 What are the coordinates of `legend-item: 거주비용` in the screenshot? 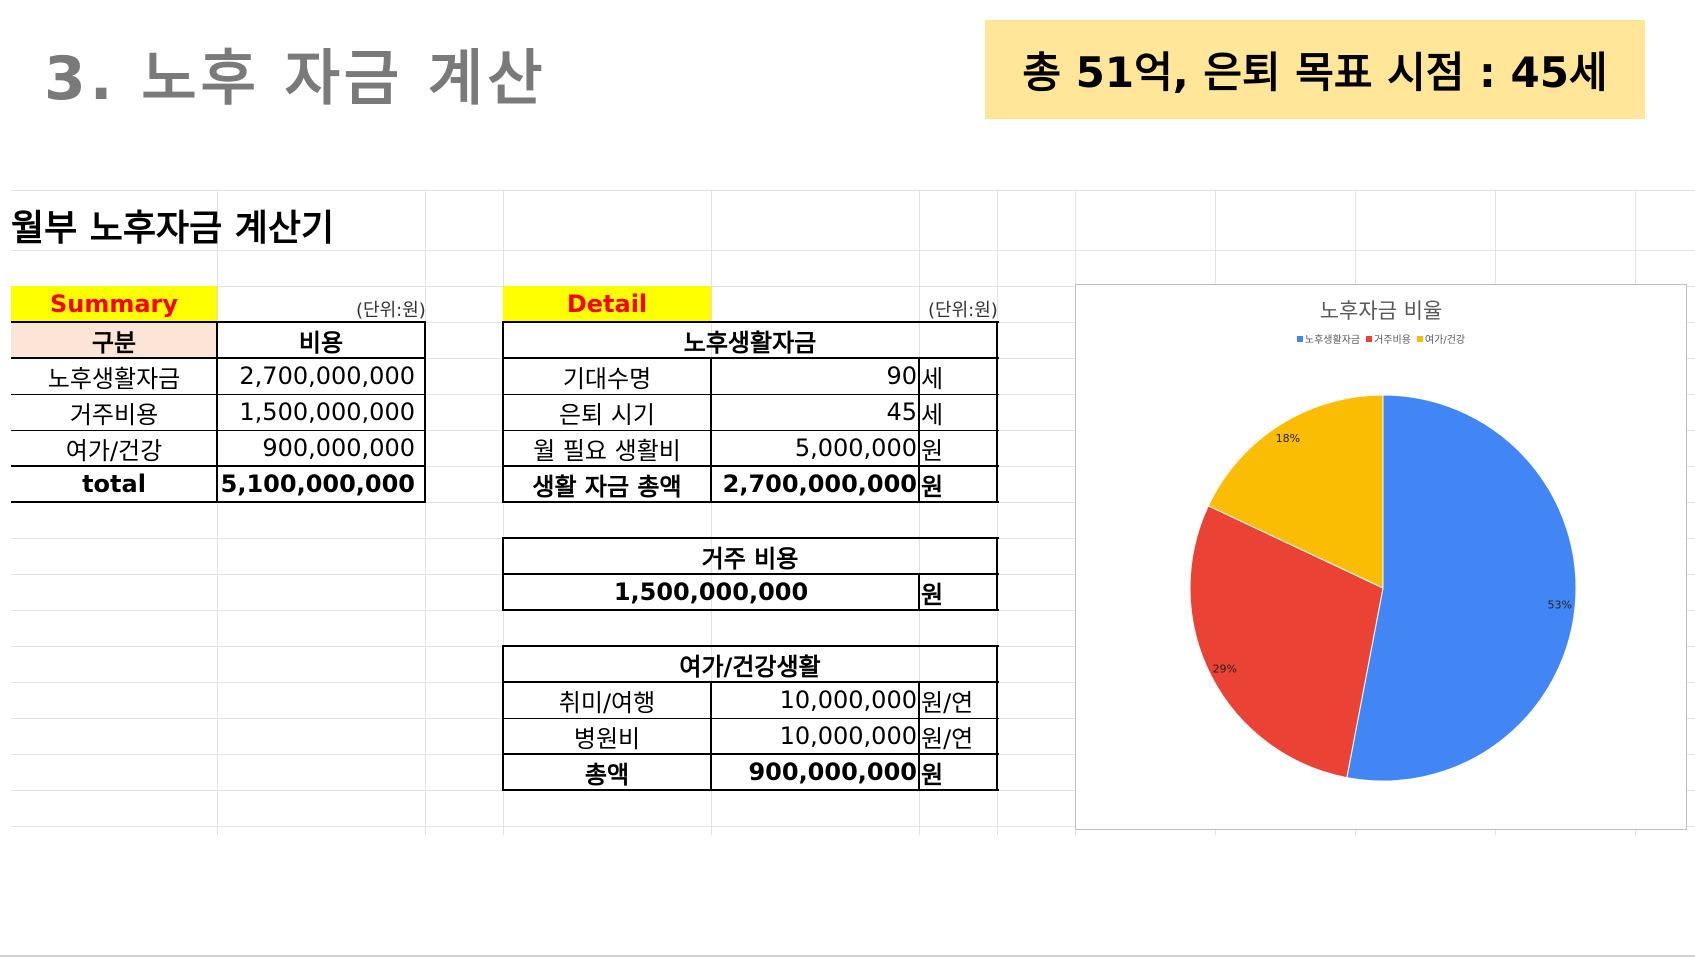 It's located at (1388, 338).